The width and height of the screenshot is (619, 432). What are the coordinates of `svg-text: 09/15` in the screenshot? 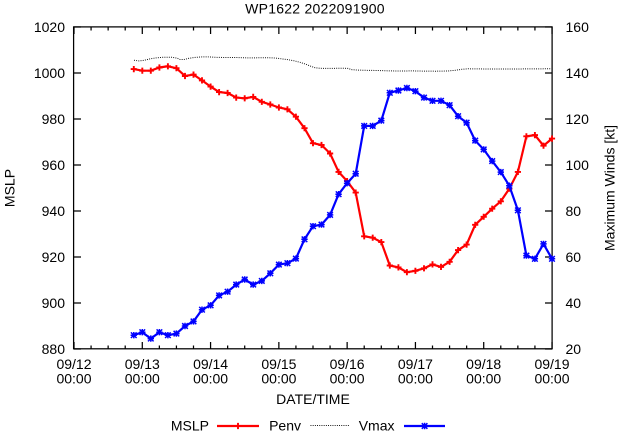 It's located at (278, 364).